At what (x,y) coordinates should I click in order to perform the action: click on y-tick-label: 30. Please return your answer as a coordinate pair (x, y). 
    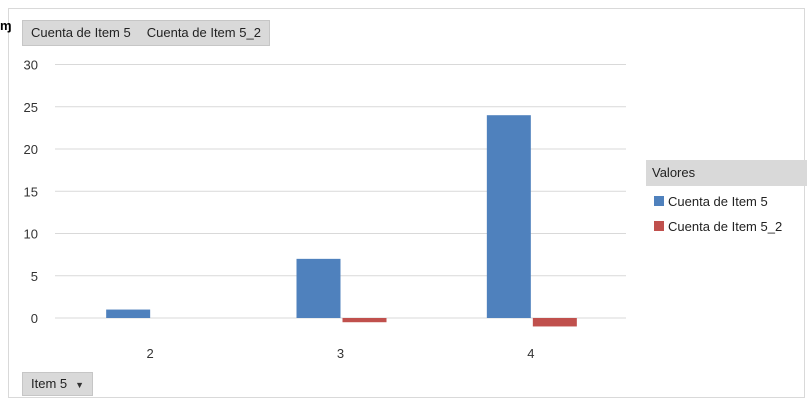
    Looking at the image, I should click on (31, 65).